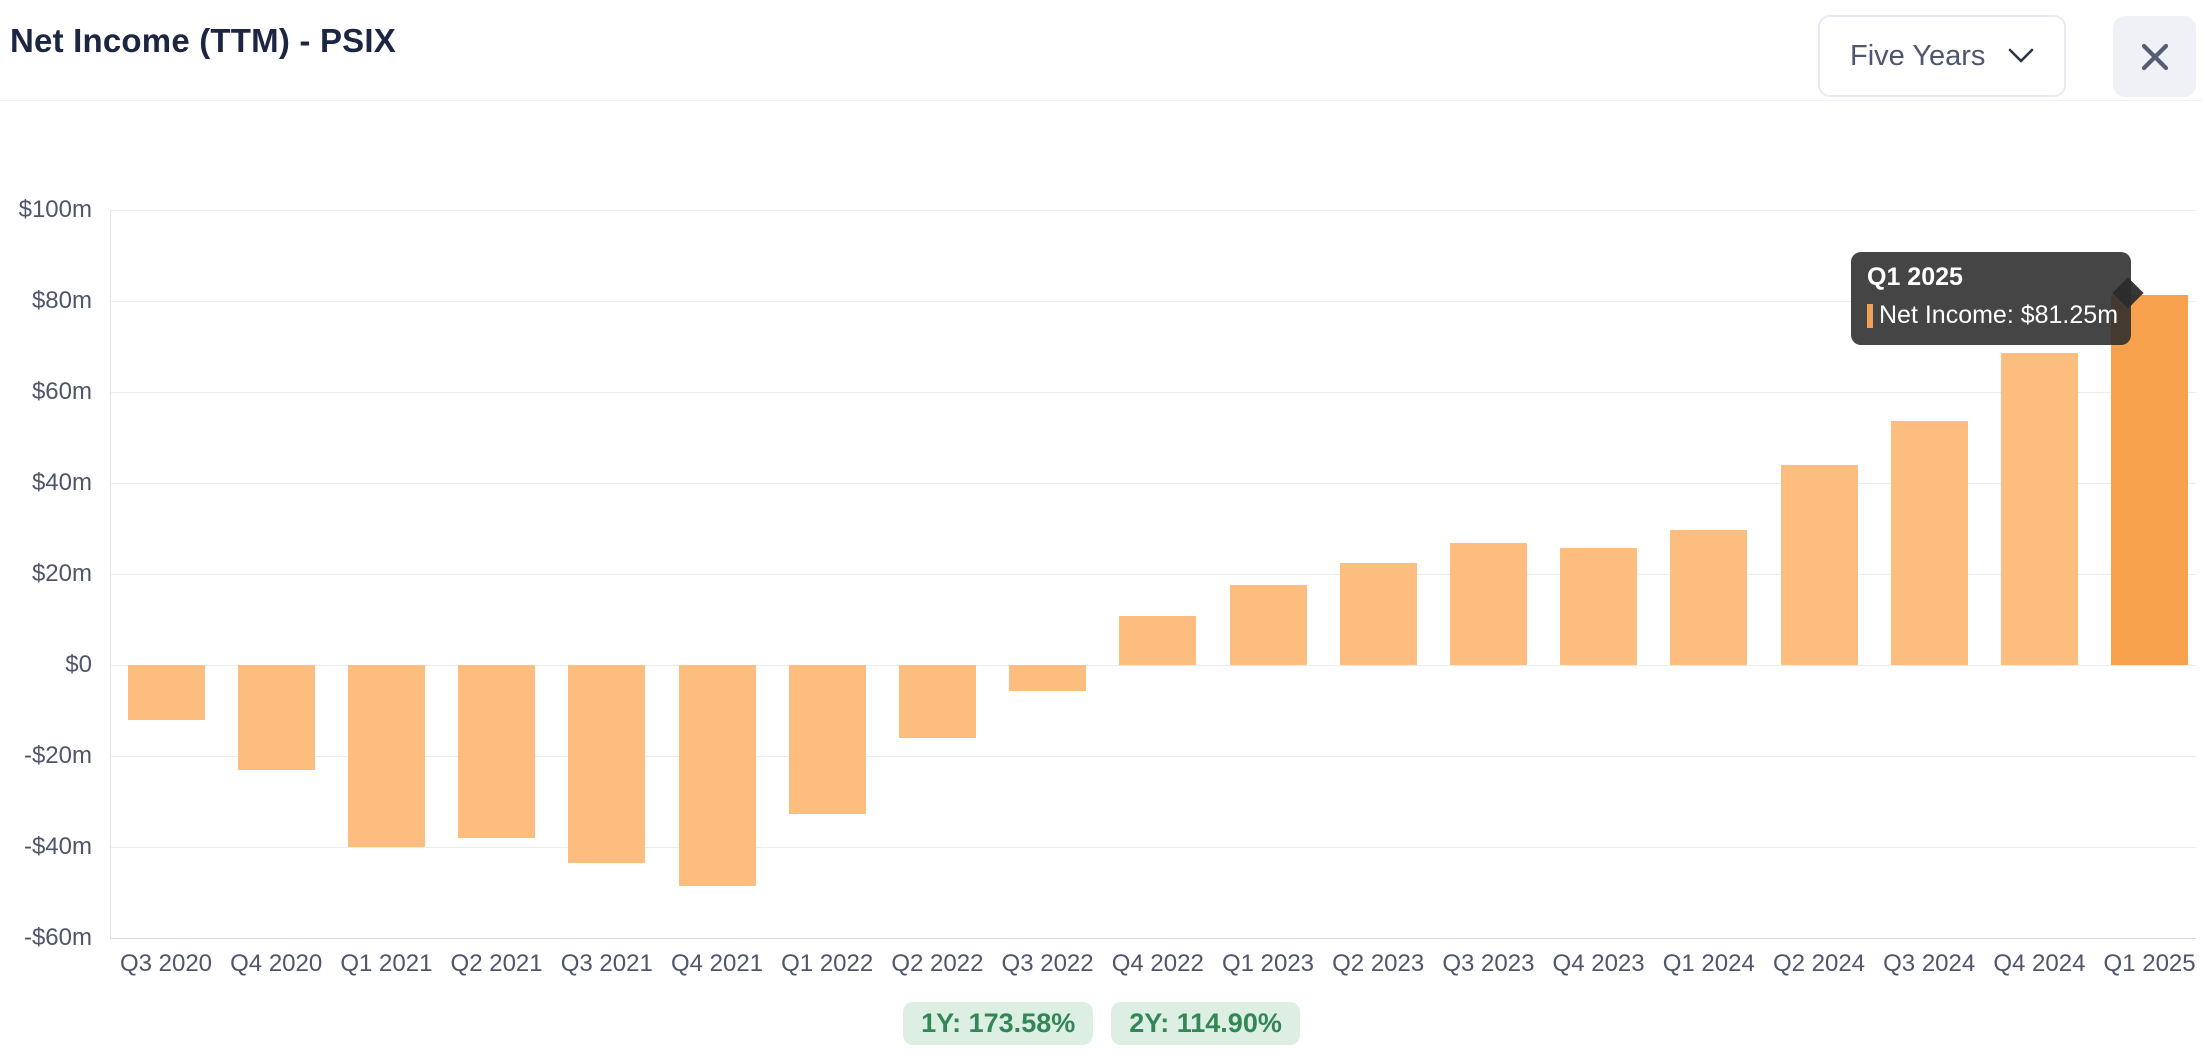  I want to click on series-swatch-icon, so click(1870, 315).